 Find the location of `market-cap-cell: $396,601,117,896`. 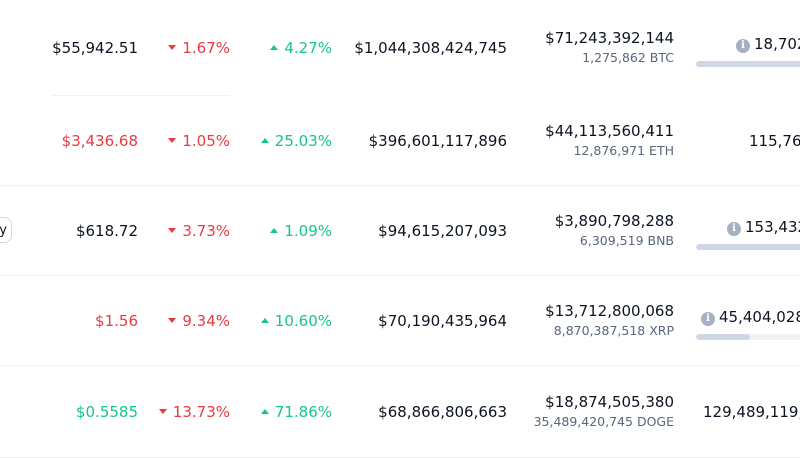

market-cap-cell: $396,601,117,896 is located at coordinates (437, 140).